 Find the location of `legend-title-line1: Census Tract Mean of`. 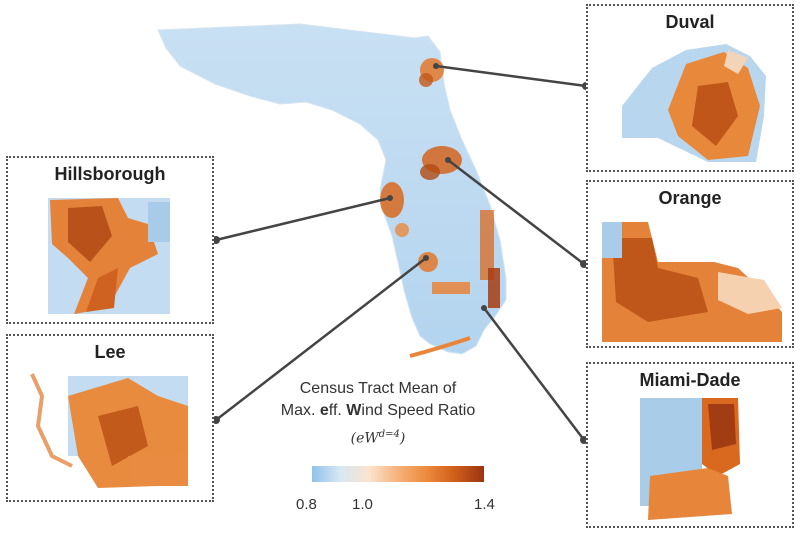

legend-title-line1: Census Tract Mean of is located at coordinates (378, 388).